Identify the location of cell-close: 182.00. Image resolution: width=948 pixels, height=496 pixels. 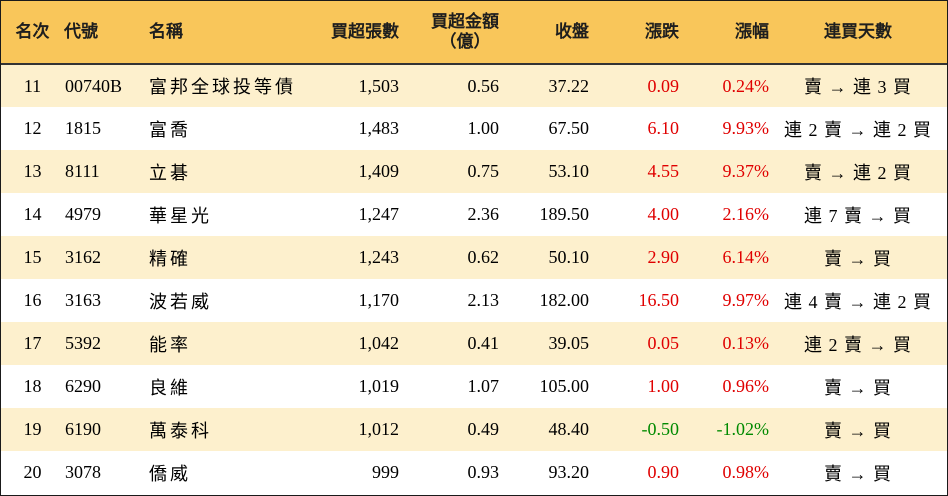
(564, 300).